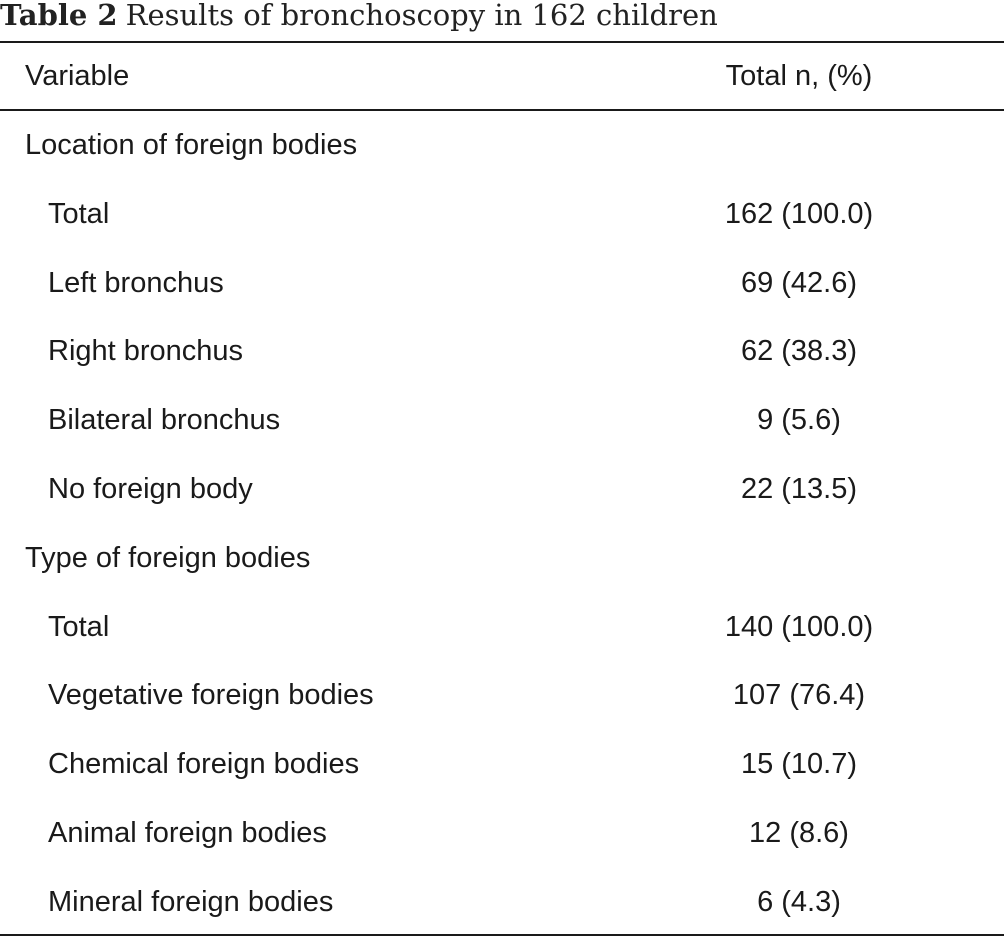  Describe the element at coordinates (799, 695) in the screenshot. I see `row-value: 107 (76.4)` at that location.